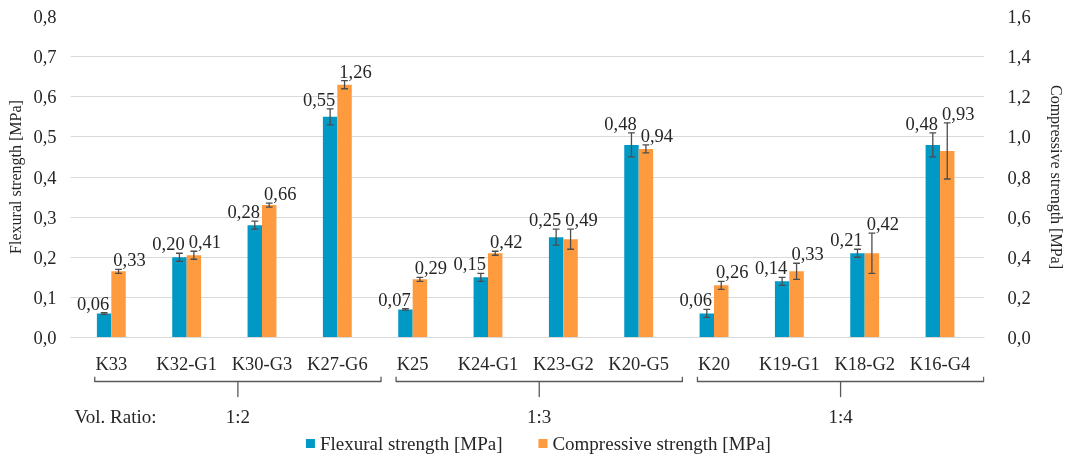  What do you see at coordinates (657, 135) in the screenshot?
I see `data-label: 0,94` at bounding box center [657, 135].